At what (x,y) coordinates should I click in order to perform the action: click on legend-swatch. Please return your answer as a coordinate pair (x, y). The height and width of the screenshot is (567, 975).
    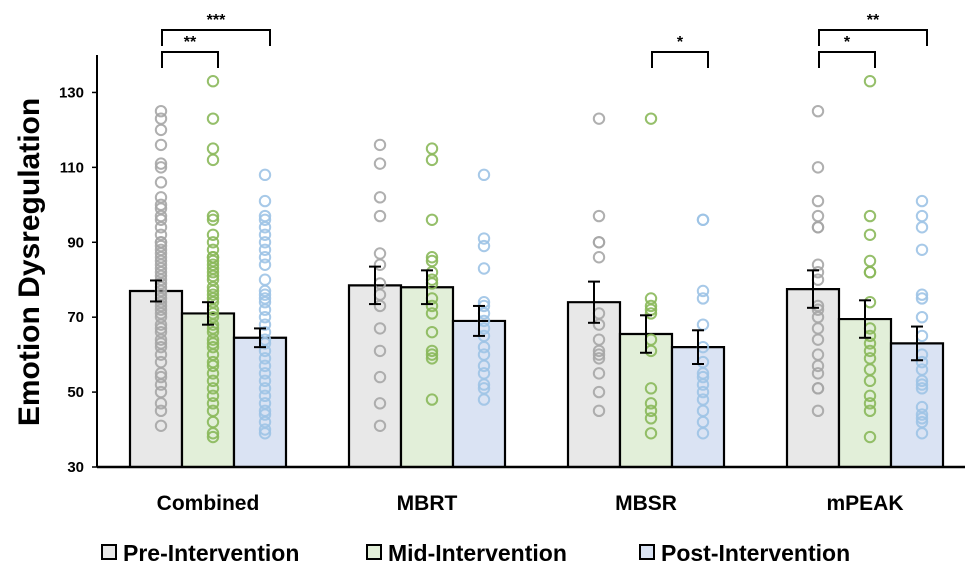
    Looking at the image, I should click on (109, 552).